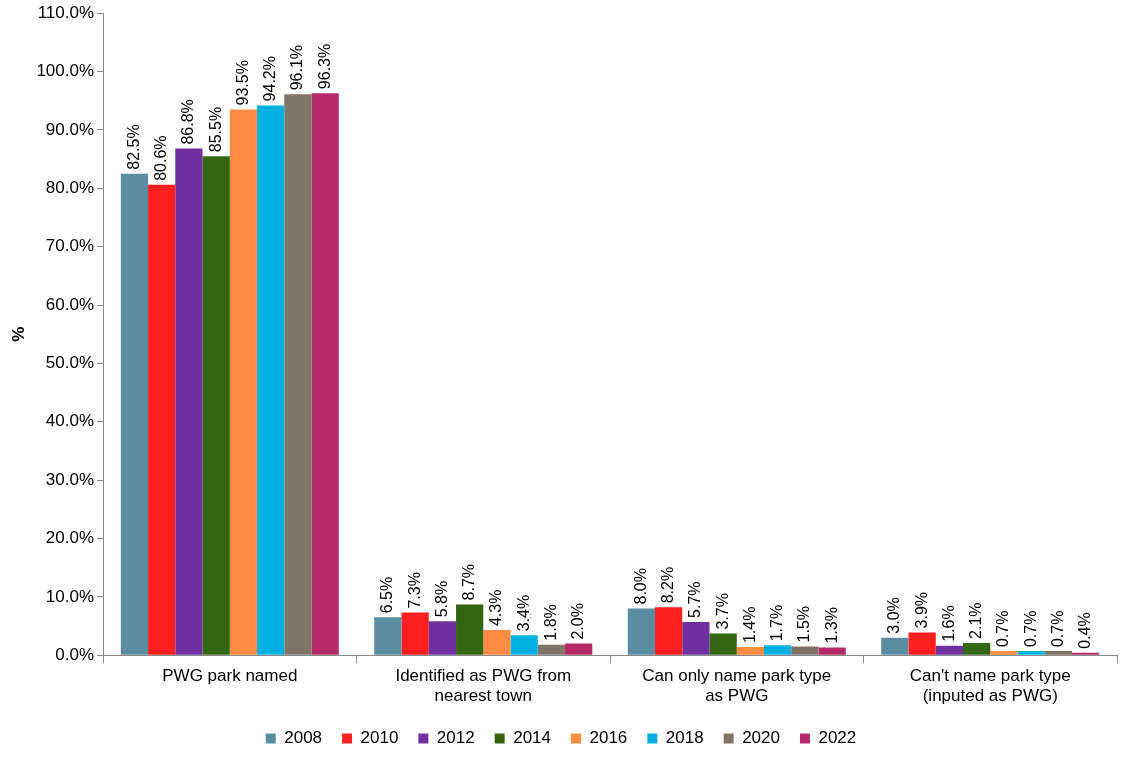  I want to click on legend-label: 2020, so click(761, 738).